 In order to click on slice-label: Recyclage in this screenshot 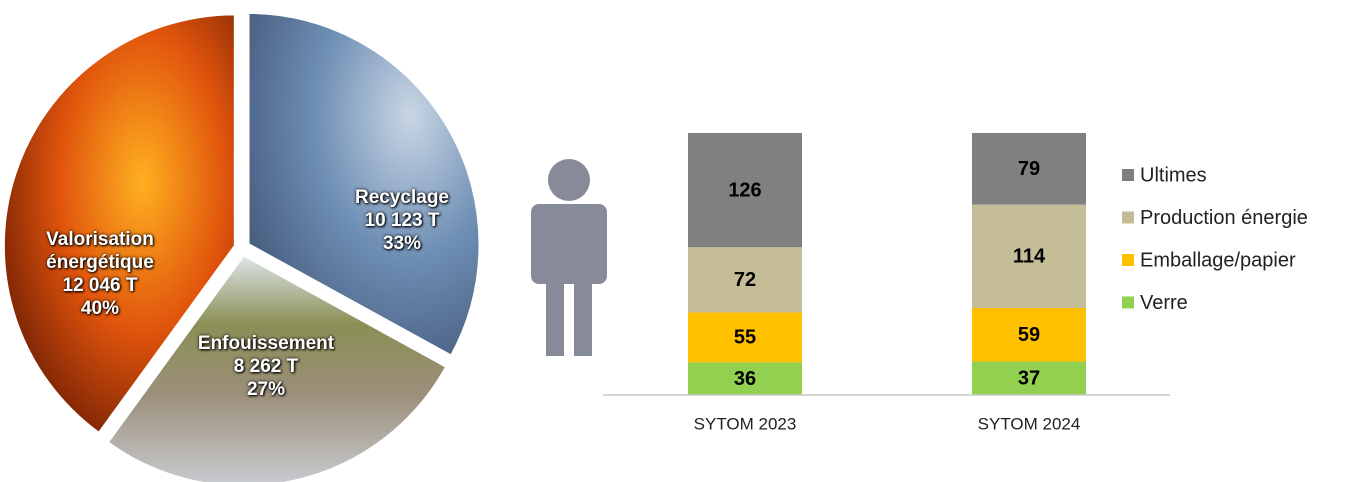, I will do `click(401, 197)`.